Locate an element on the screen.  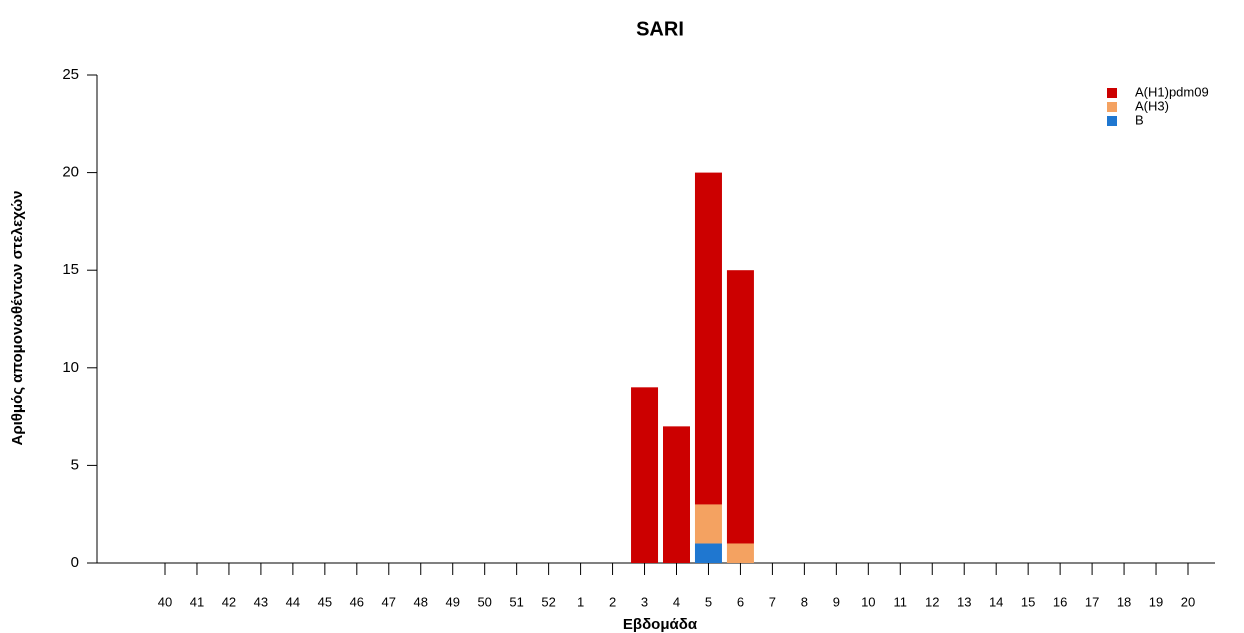
x-tick-label: 51 is located at coordinates (516, 601).